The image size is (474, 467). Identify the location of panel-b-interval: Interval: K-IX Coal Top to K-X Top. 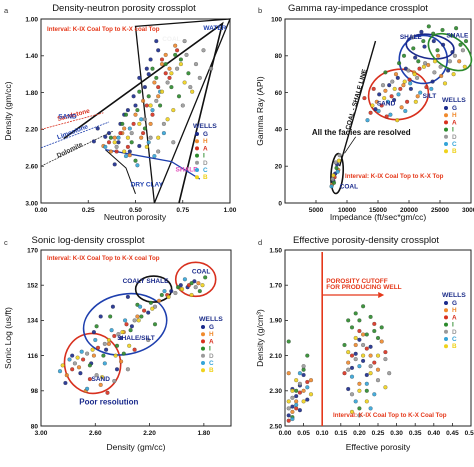
(394, 176).